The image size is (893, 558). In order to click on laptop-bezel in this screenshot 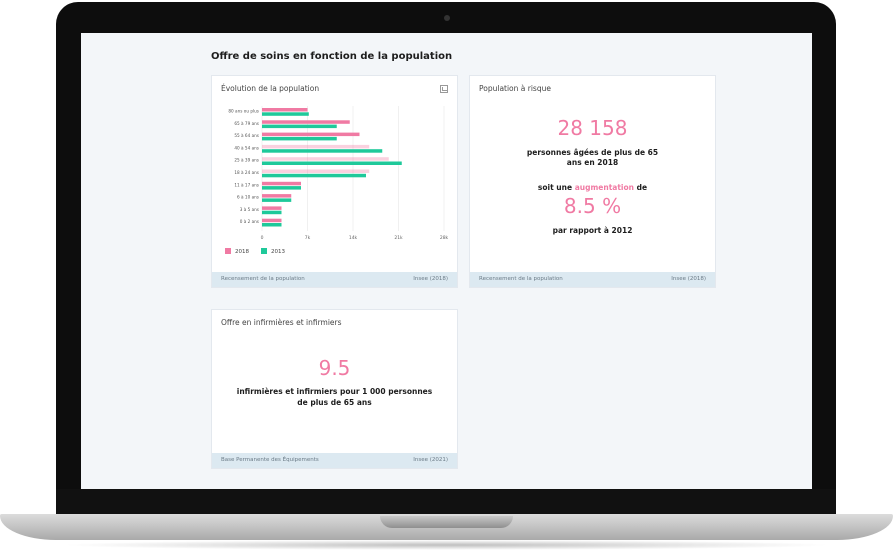, I will do `click(446, 503)`.